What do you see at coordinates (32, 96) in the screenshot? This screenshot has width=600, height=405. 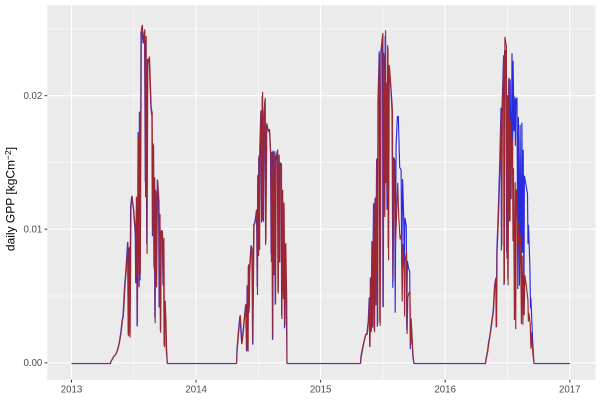 I see `svg-text: 0.02` at bounding box center [32, 96].